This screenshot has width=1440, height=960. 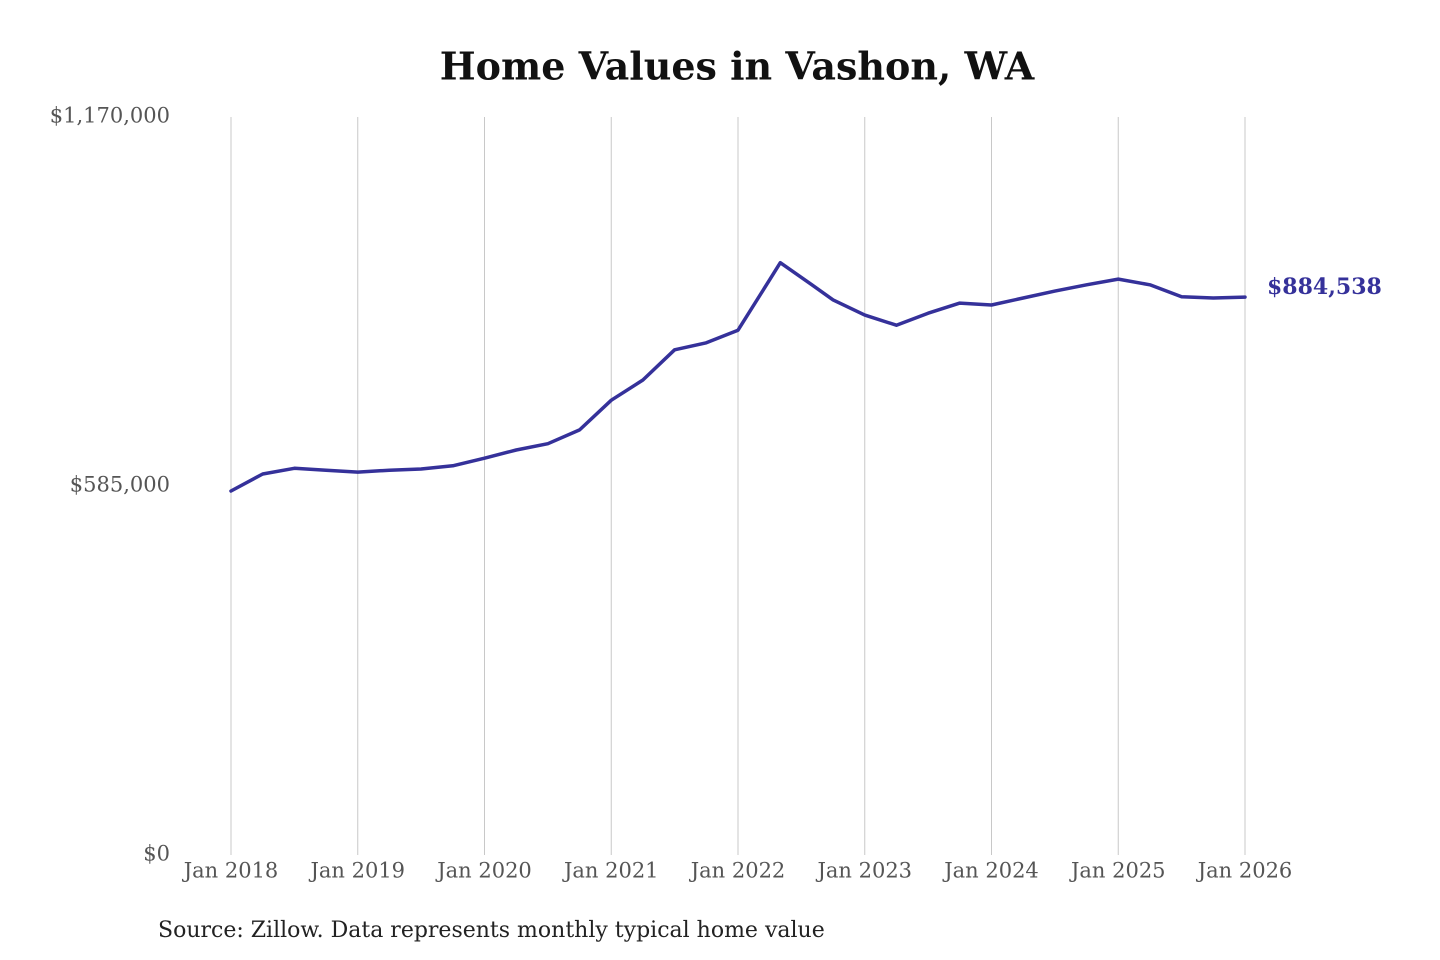 What do you see at coordinates (120, 485) in the screenshot?
I see `y-tick-label: $585,000` at bounding box center [120, 485].